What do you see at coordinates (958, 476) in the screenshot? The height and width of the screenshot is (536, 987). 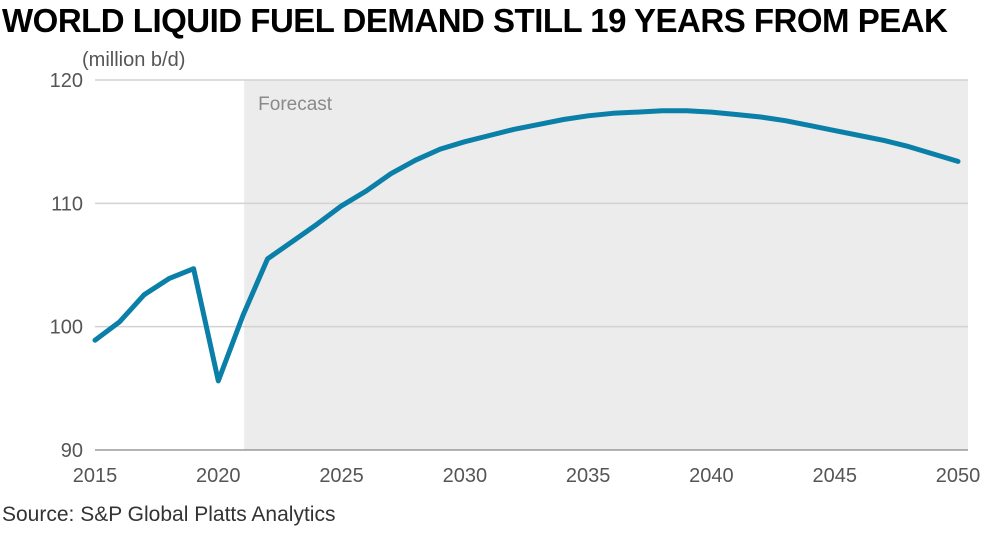 I see `x-tick-label: 2050` at bounding box center [958, 476].